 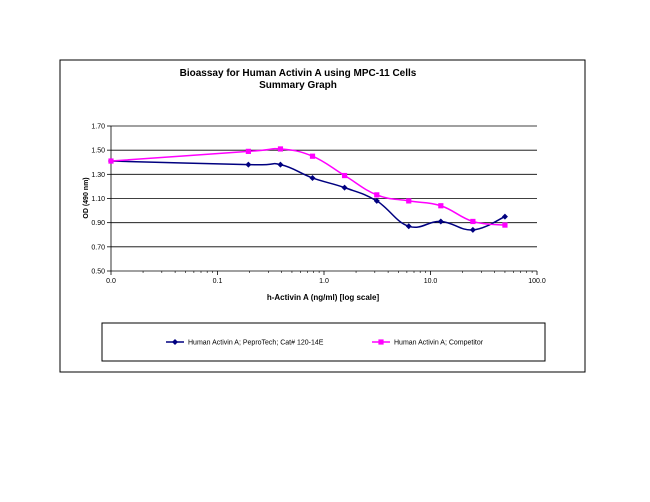 What do you see at coordinates (298, 85) in the screenshot?
I see `chart-subtitle: Summary Graph` at bounding box center [298, 85].